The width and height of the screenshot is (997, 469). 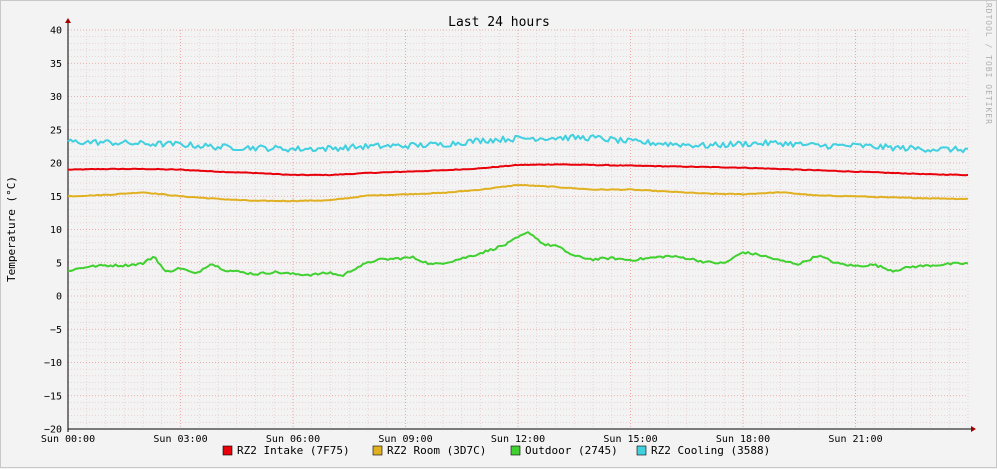 I want to click on watermark: RRDTOOL / TOBI OETIKER, so click(x=988, y=63).